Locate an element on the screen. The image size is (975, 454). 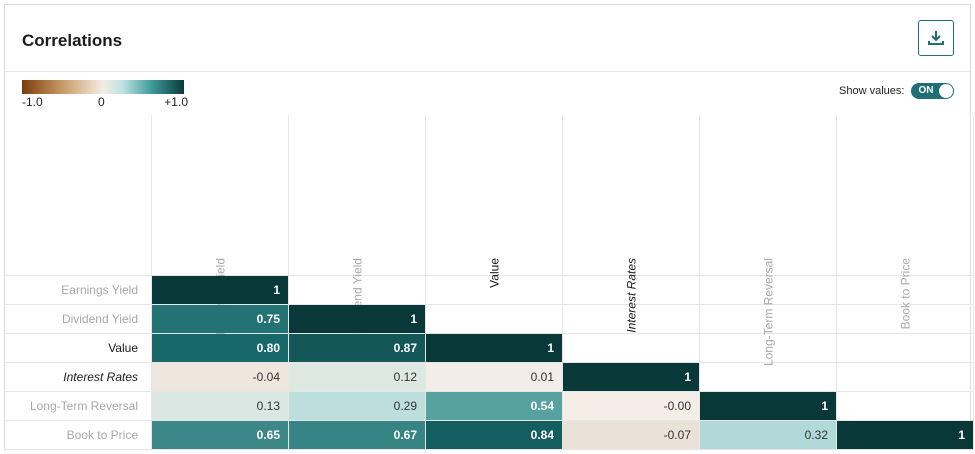
show-values-label: Show values: is located at coordinates (872, 91).